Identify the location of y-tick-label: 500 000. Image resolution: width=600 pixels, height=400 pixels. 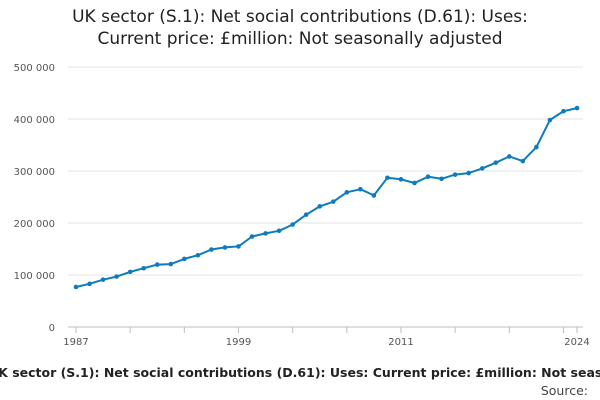
(34, 68).